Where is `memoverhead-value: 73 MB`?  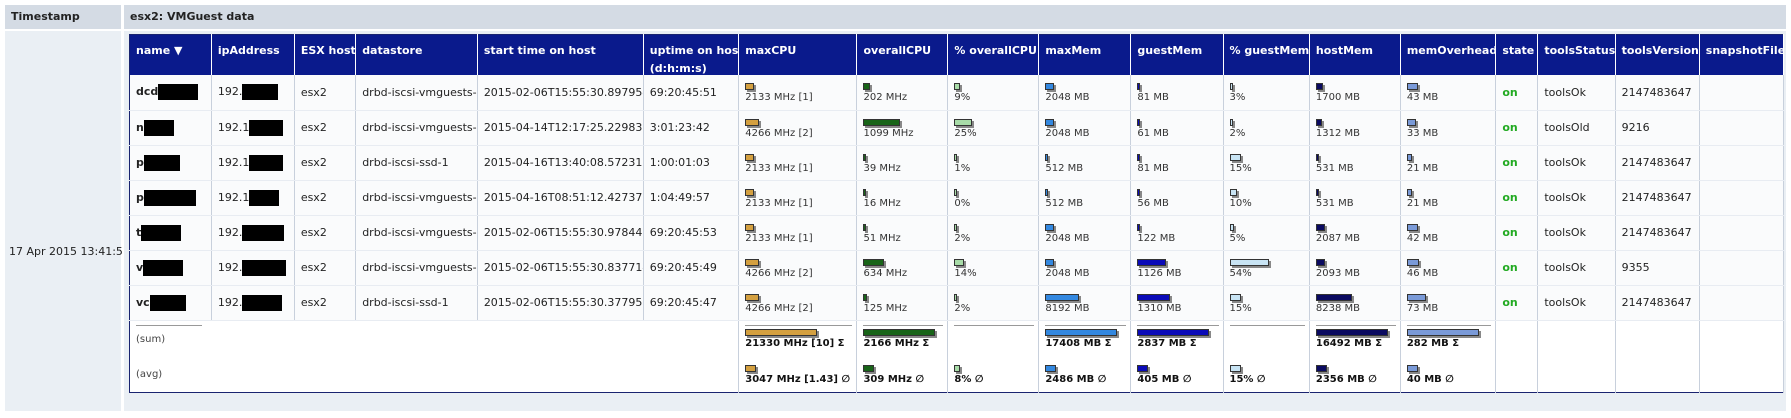 memoverhead-value: 73 MB is located at coordinates (1422, 308).